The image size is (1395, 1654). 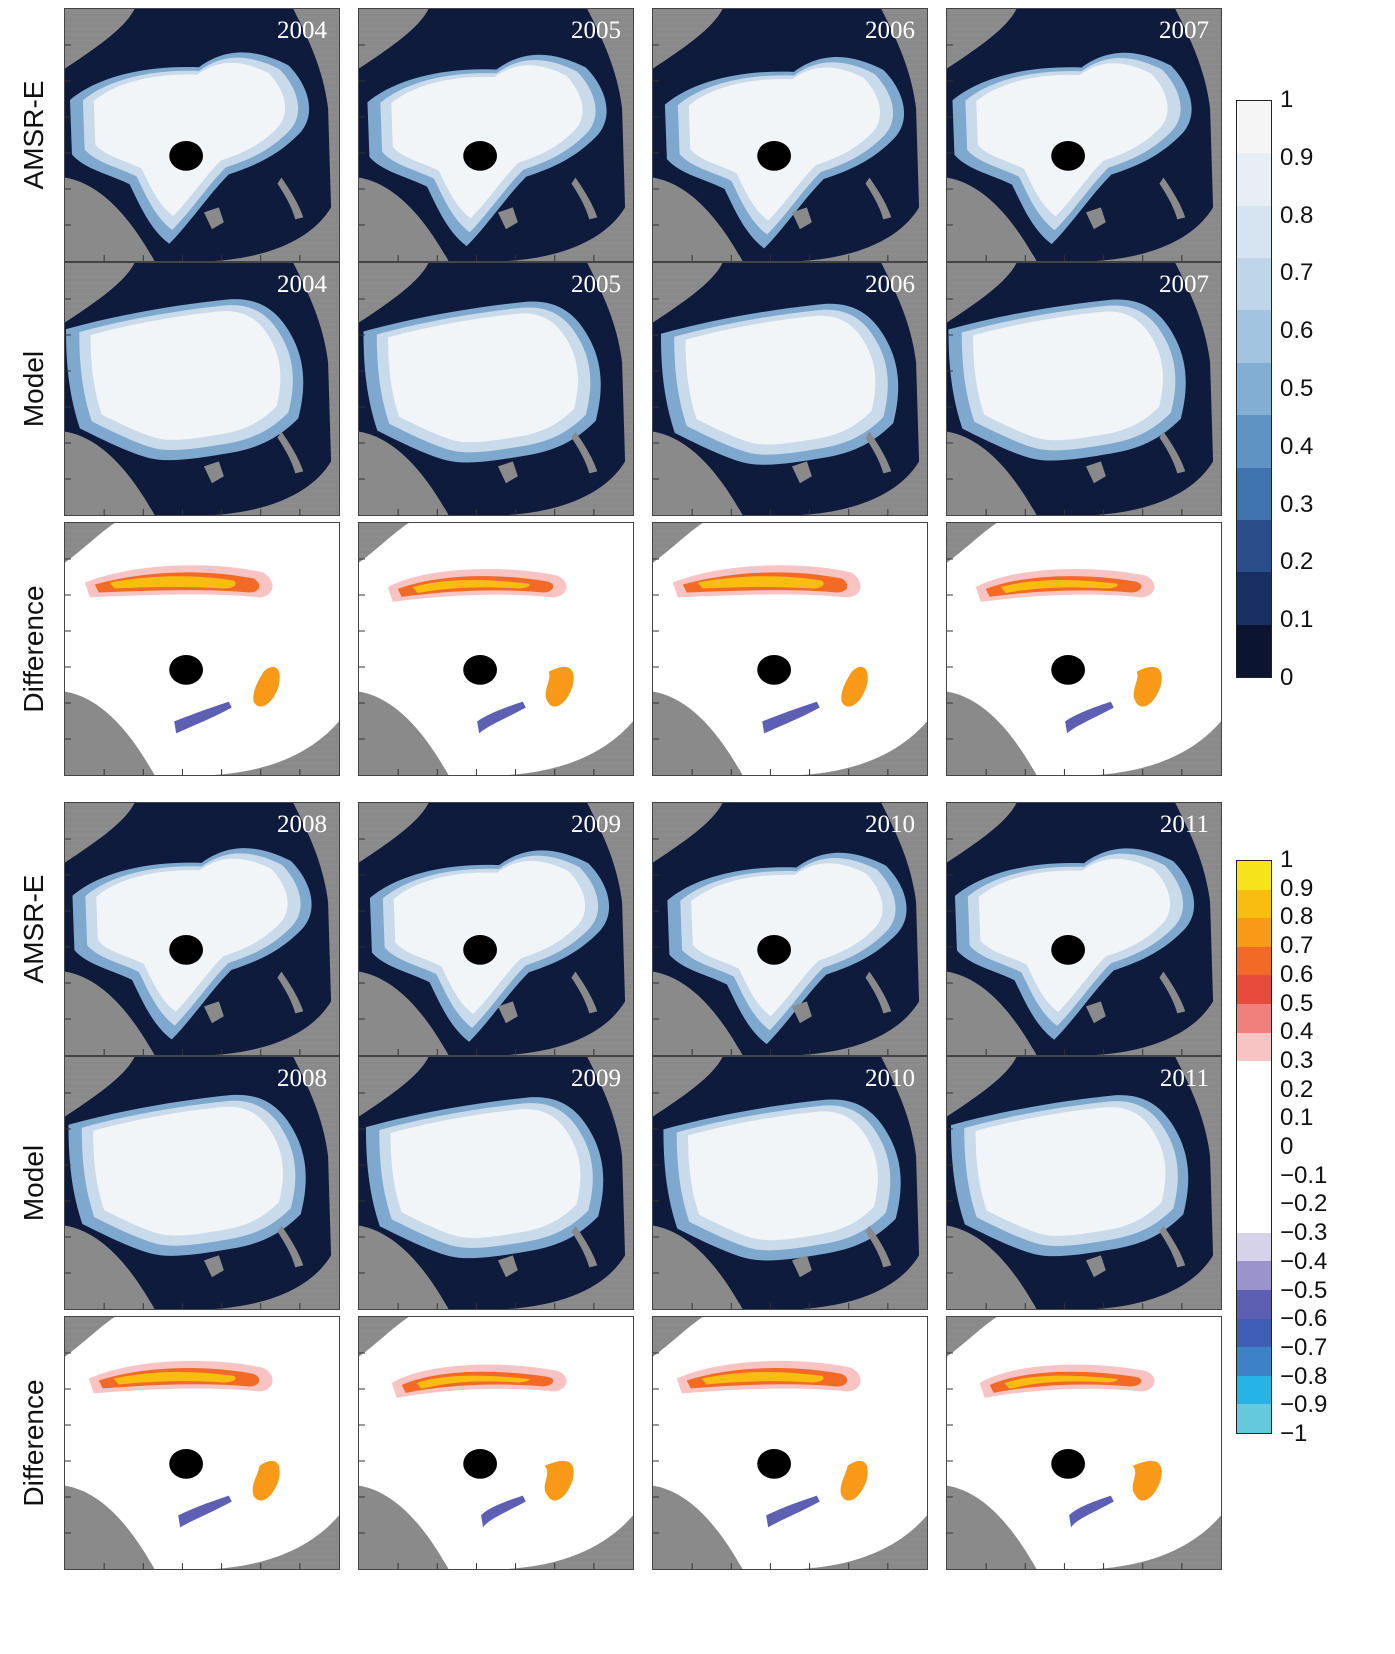 I want to click on colorbar-tick-label: 0.5, so click(x=1297, y=1003).